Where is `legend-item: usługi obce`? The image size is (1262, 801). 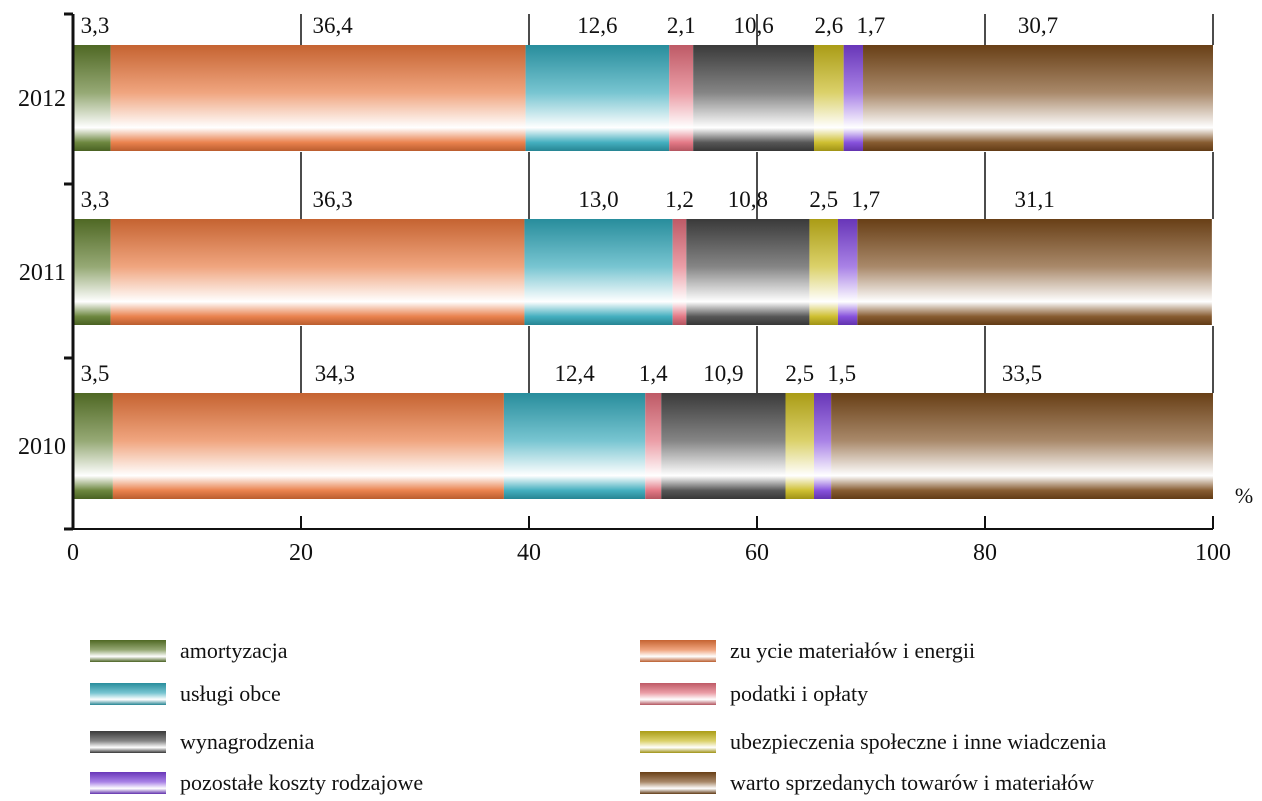 legend-item: usługi obce is located at coordinates (185, 694).